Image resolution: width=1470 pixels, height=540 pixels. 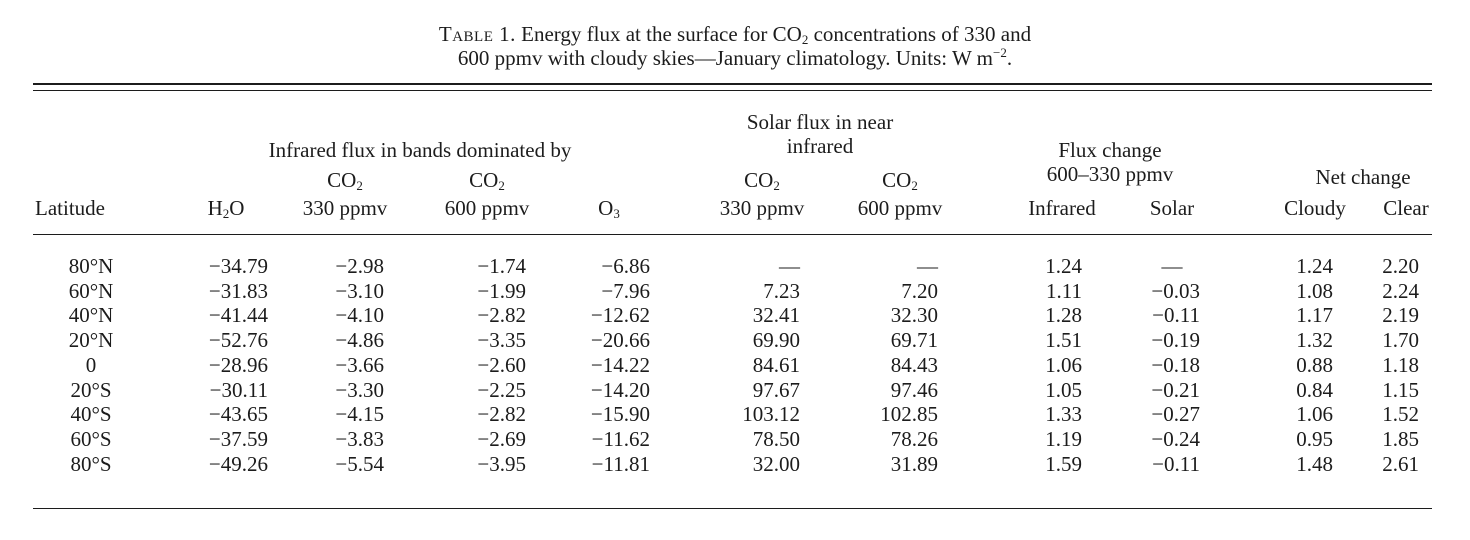 I want to click on cell-fc-sol: —, so click(x=1172, y=266).